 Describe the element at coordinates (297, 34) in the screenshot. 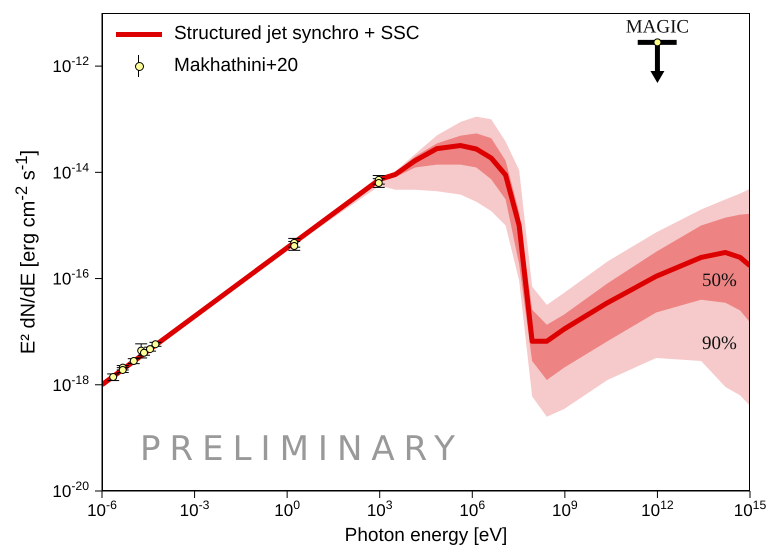

I see `legend-label: Structured jet synchro + SSC` at that location.